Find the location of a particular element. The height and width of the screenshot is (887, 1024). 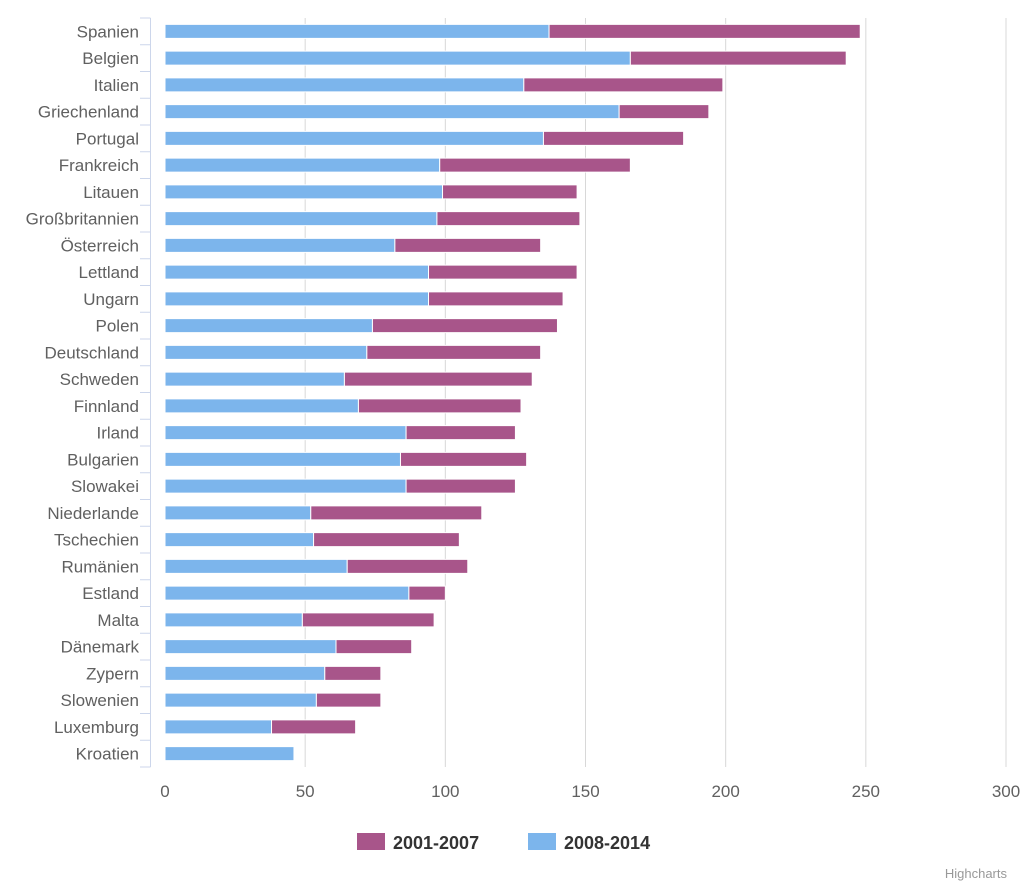

category-label: Griechenland is located at coordinates (88, 112).